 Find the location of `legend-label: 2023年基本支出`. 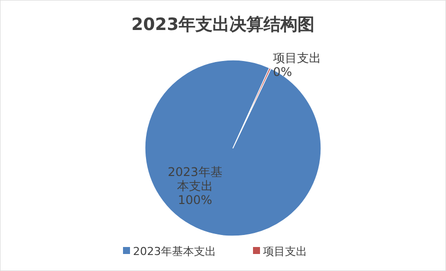

legend-label: 2023年基本支出 is located at coordinates (174, 251).